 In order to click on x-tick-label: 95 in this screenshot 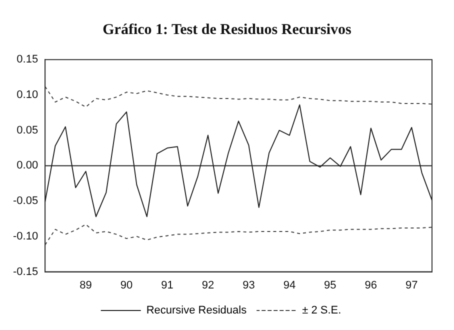, I will do `click(330, 285)`.